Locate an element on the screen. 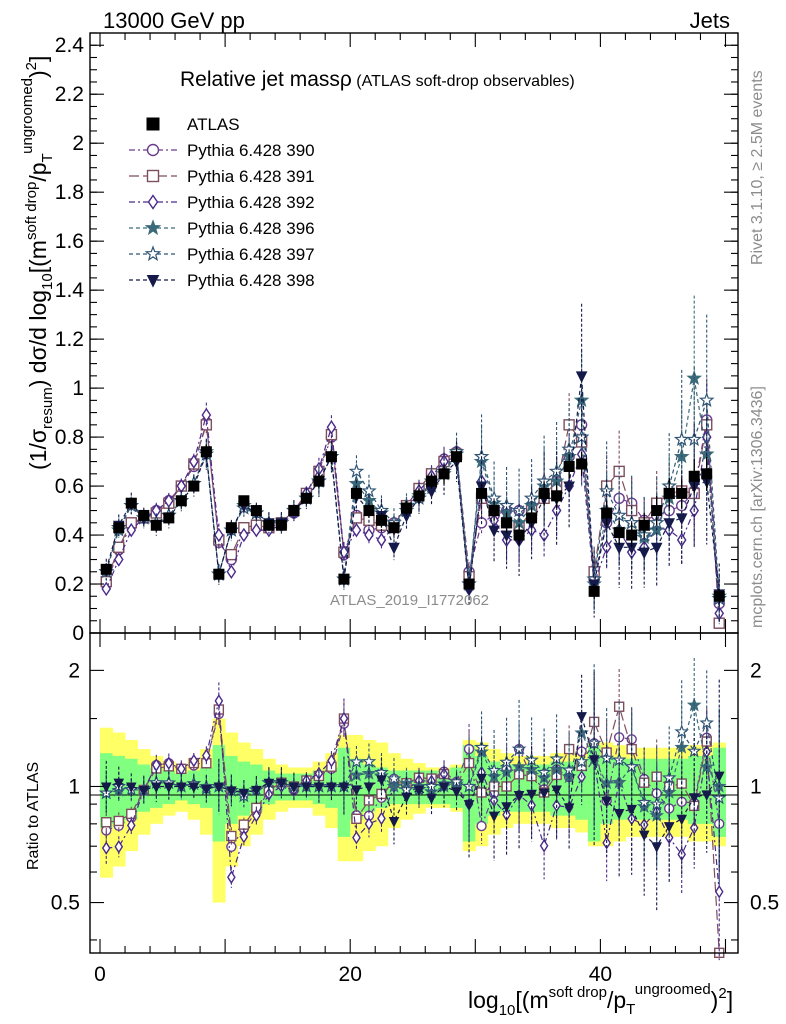 Image resolution: width=786 pixels, height=1024 pixels. main-y-tick-label: 0.8 is located at coordinates (69, 437).